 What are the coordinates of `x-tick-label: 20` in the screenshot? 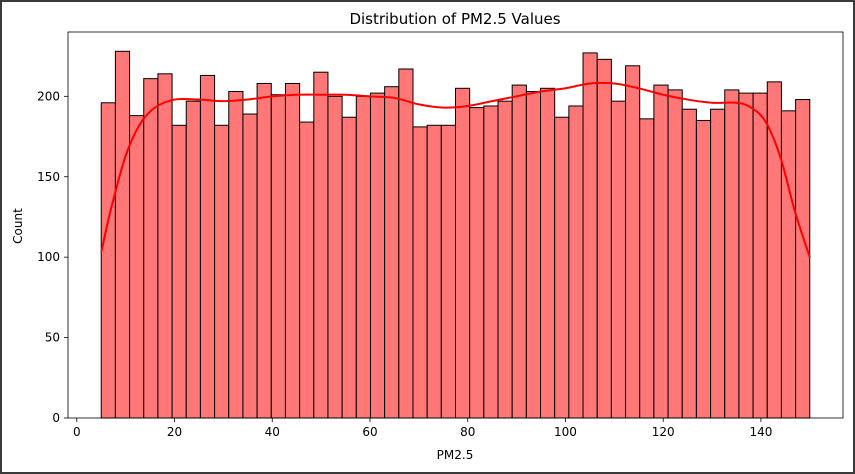 It's located at (174, 432).